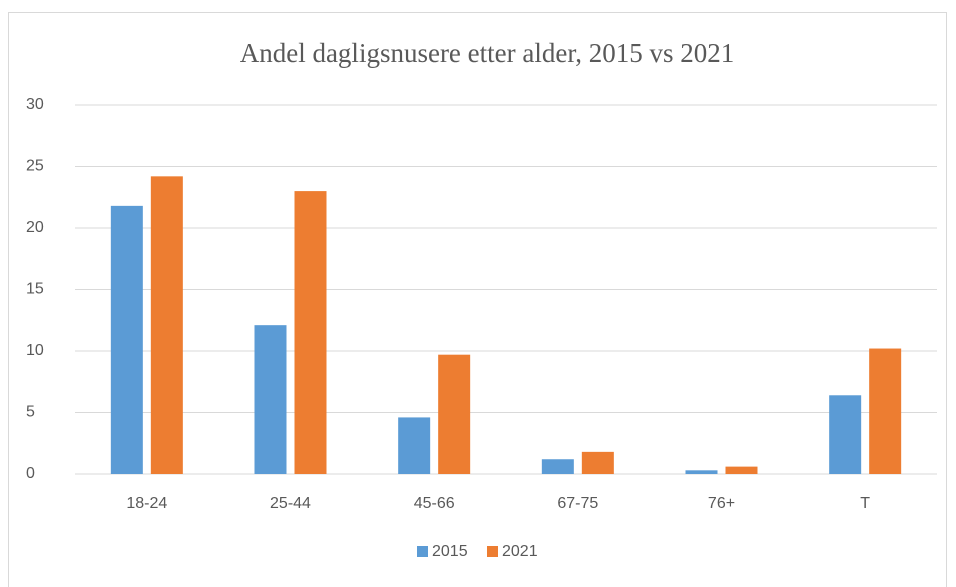 Image resolution: width=956 pixels, height=587 pixels. What do you see at coordinates (520, 551) in the screenshot?
I see `legend-label: 2021` at bounding box center [520, 551].